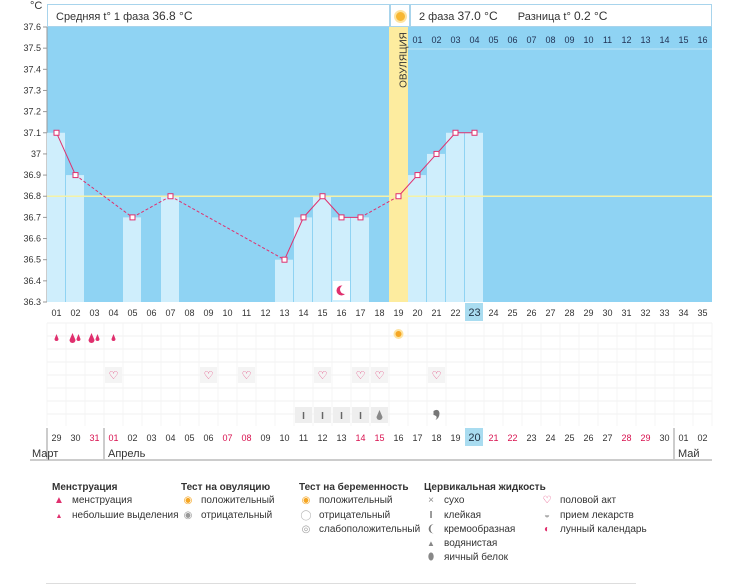 The height and width of the screenshot is (587, 750). Describe the element at coordinates (544, 17) in the screenshot. I see `diff-label: Разница t°` at that location.